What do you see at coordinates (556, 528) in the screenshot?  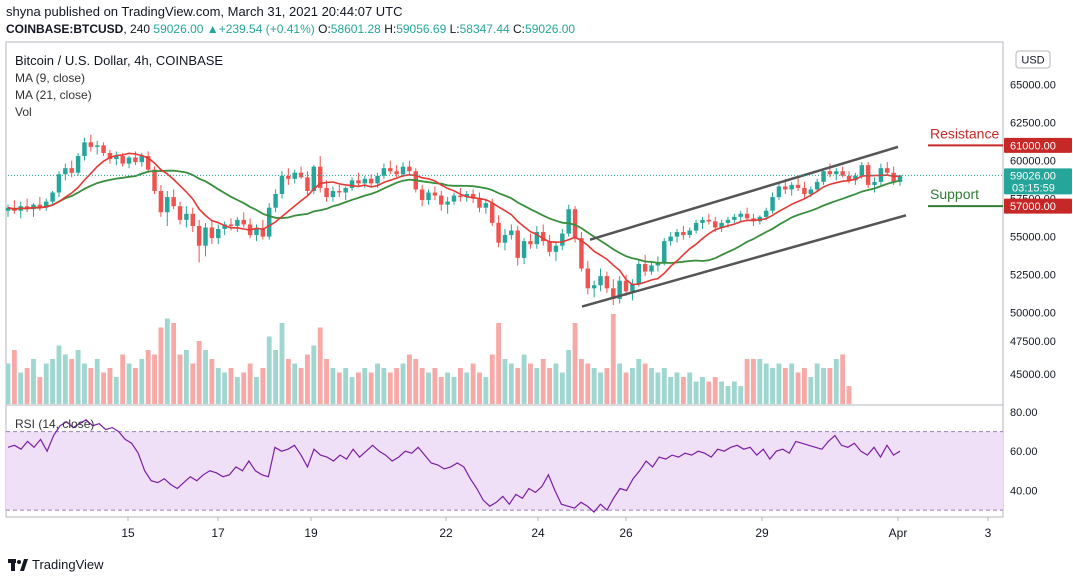 I see `time-axis-ticks: 15 17 19 22 24 26 29 Apr 3` at bounding box center [556, 528].